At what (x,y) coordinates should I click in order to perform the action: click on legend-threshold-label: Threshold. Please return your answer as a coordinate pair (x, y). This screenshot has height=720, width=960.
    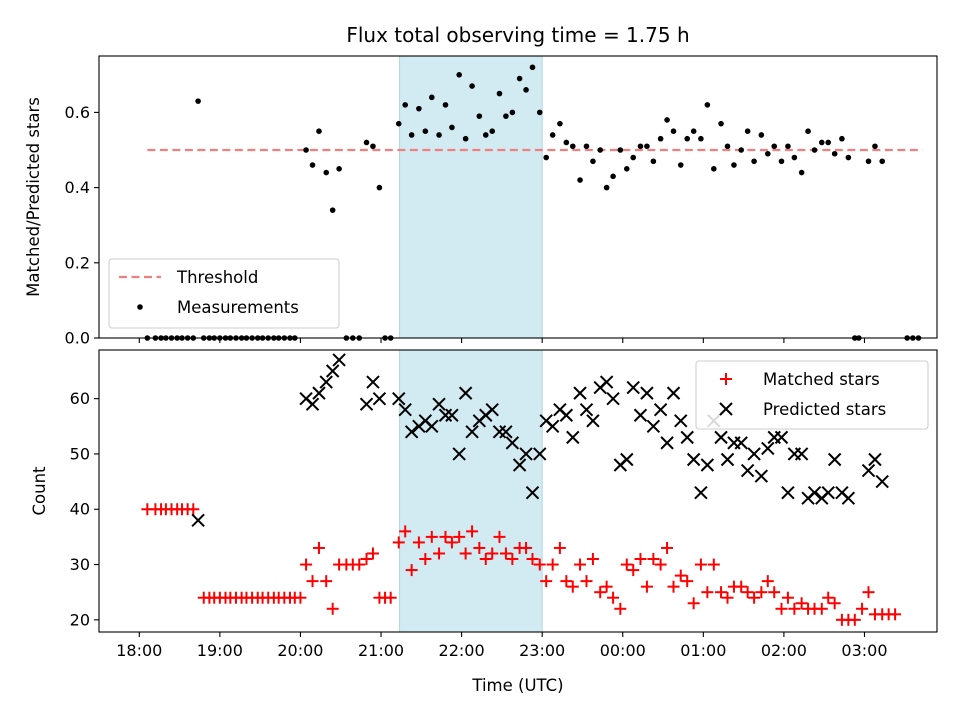
    Looking at the image, I should click on (217, 277).